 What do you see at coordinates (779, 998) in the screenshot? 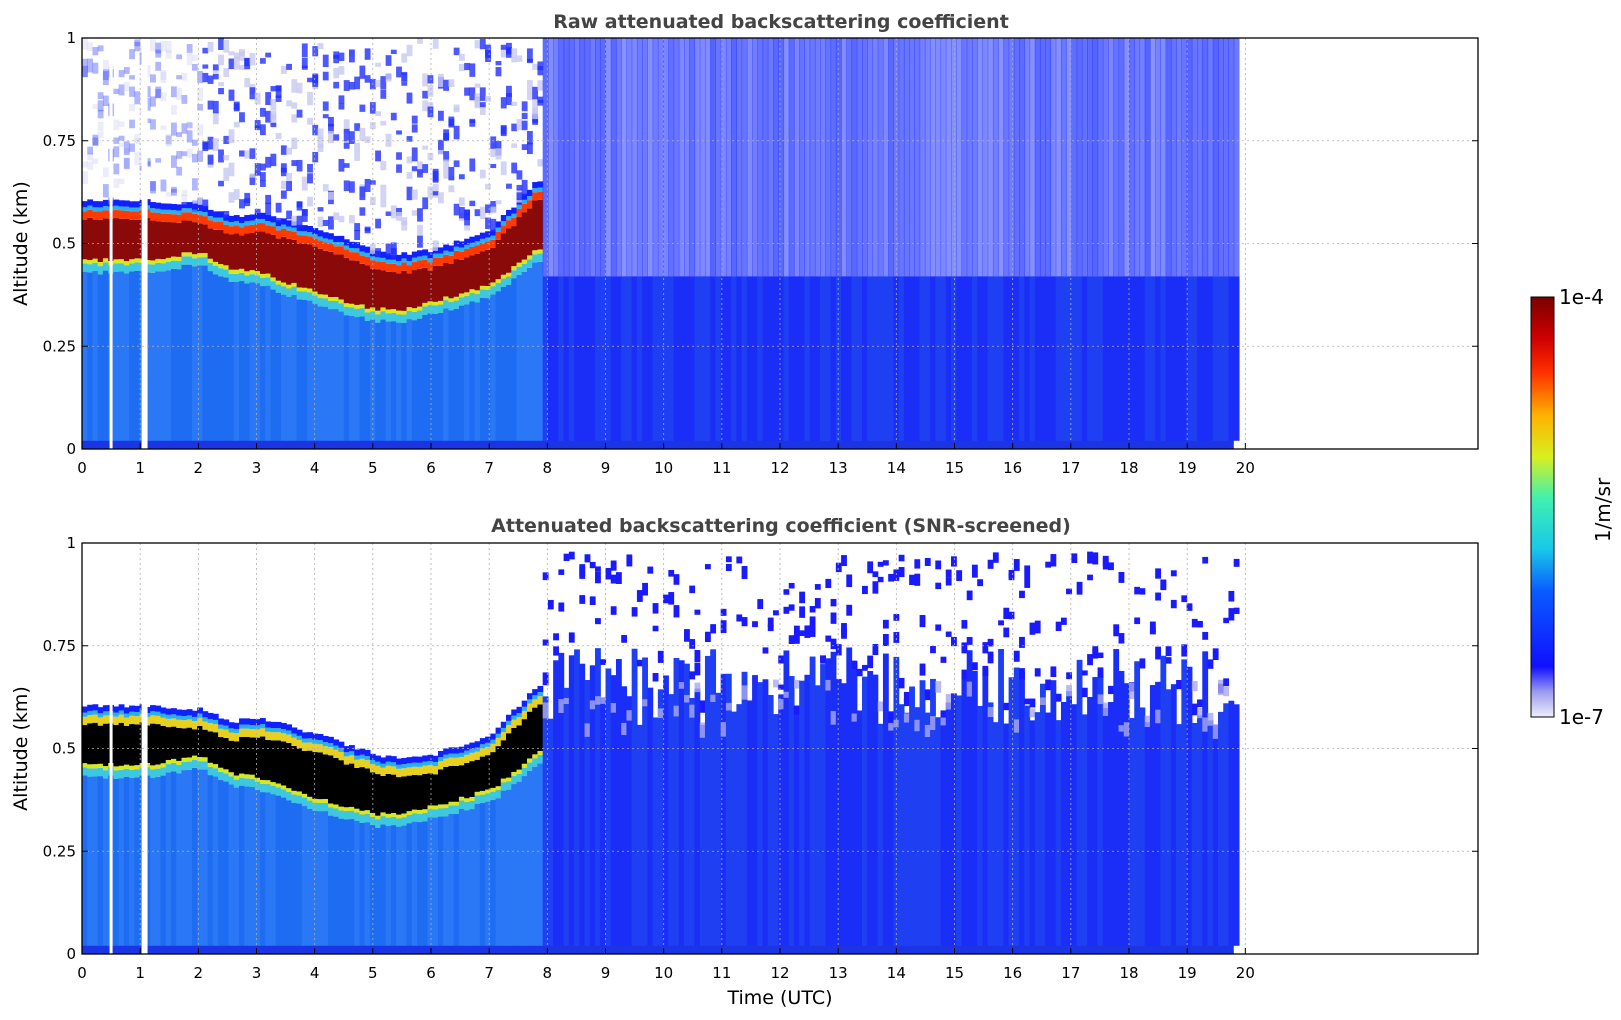
I see `x-axis-label: Time (UTC)` at bounding box center [779, 998].